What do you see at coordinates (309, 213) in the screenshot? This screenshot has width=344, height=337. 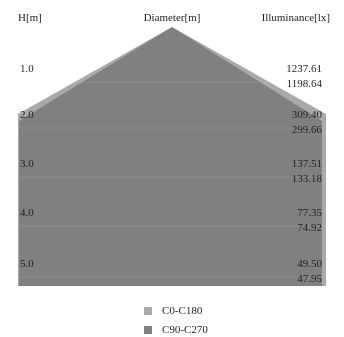 I see `illuminance-label-c0-c180: 77.35` at bounding box center [309, 213].